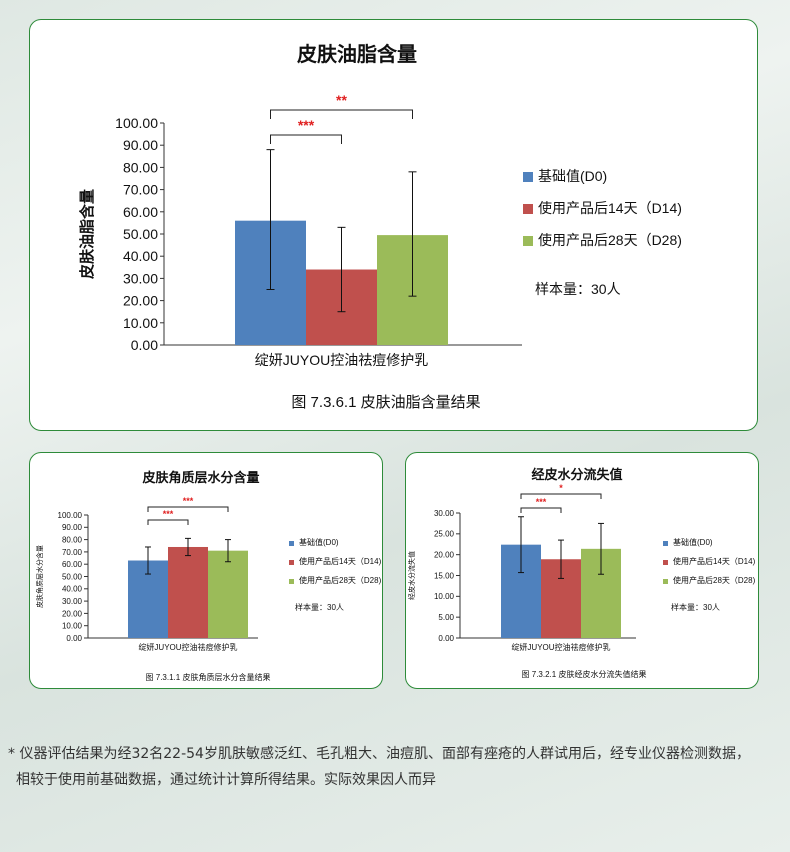 This screenshot has width=790, height=852. Describe the element at coordinates (444, 534) in the screenshot. I see `y-tick-label: 25.00` at that location.